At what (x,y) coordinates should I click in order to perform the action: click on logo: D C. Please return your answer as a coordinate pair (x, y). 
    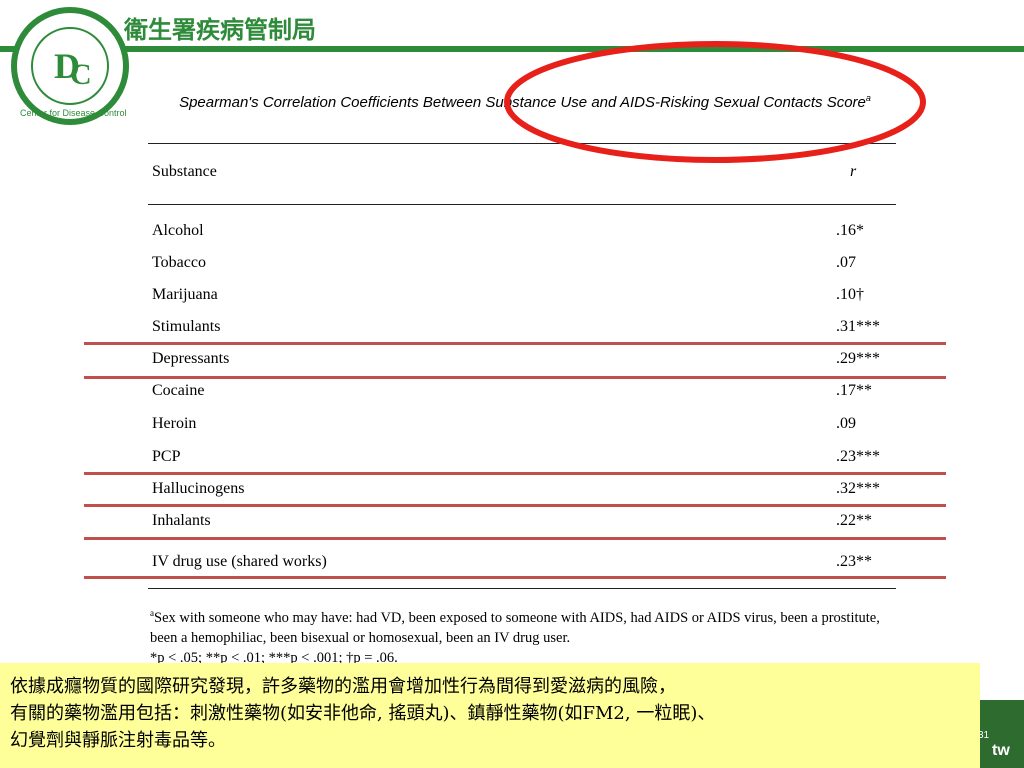
    Looking at the image, I should click on (70, 66).